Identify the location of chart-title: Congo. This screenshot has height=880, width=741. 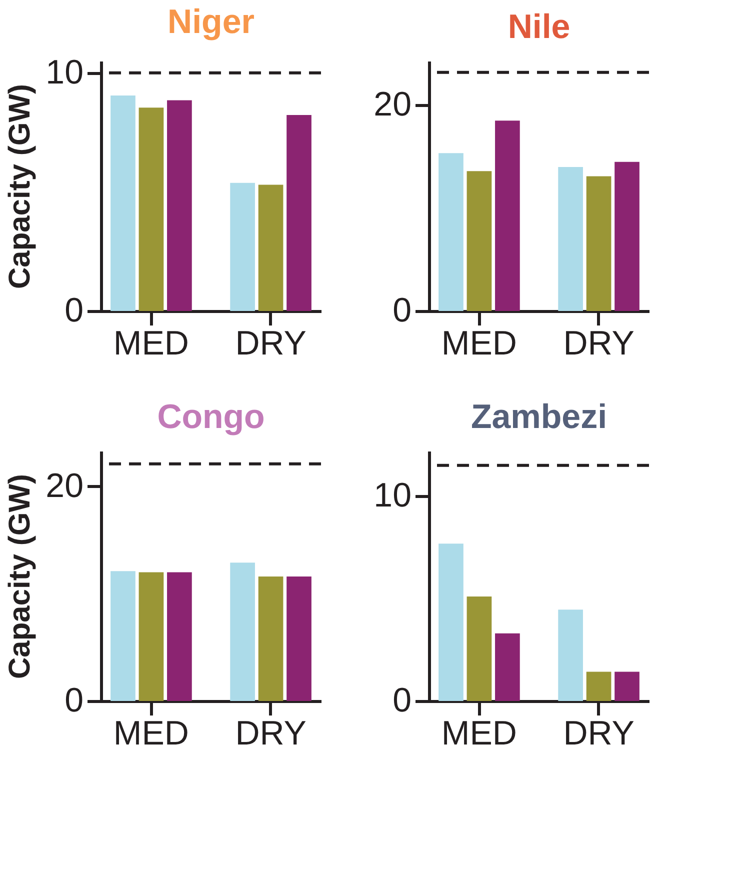
(211, 417).